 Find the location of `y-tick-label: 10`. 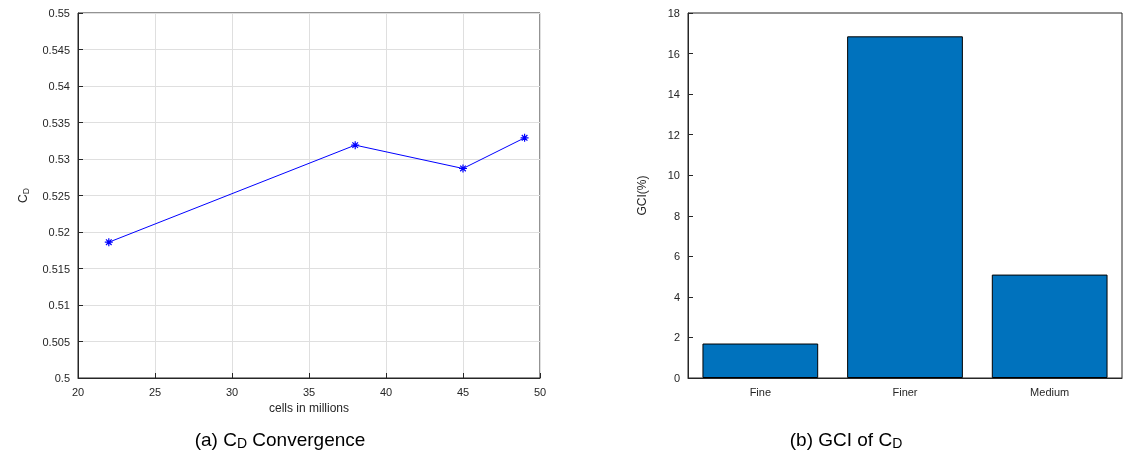

y-tick-label: 10 is located at coordinates (673, 175).